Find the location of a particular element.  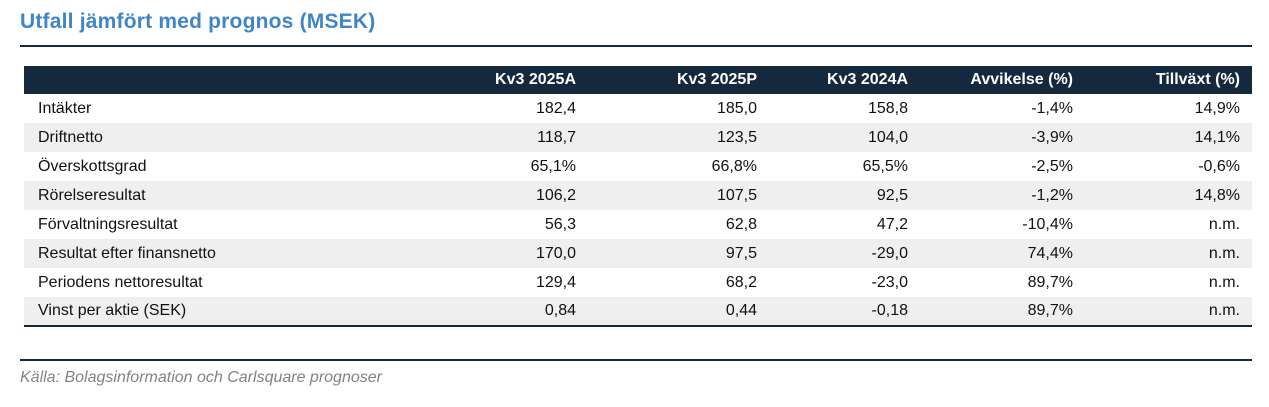

column-header: Kv3 2025A is located at coordinates (496, 80).